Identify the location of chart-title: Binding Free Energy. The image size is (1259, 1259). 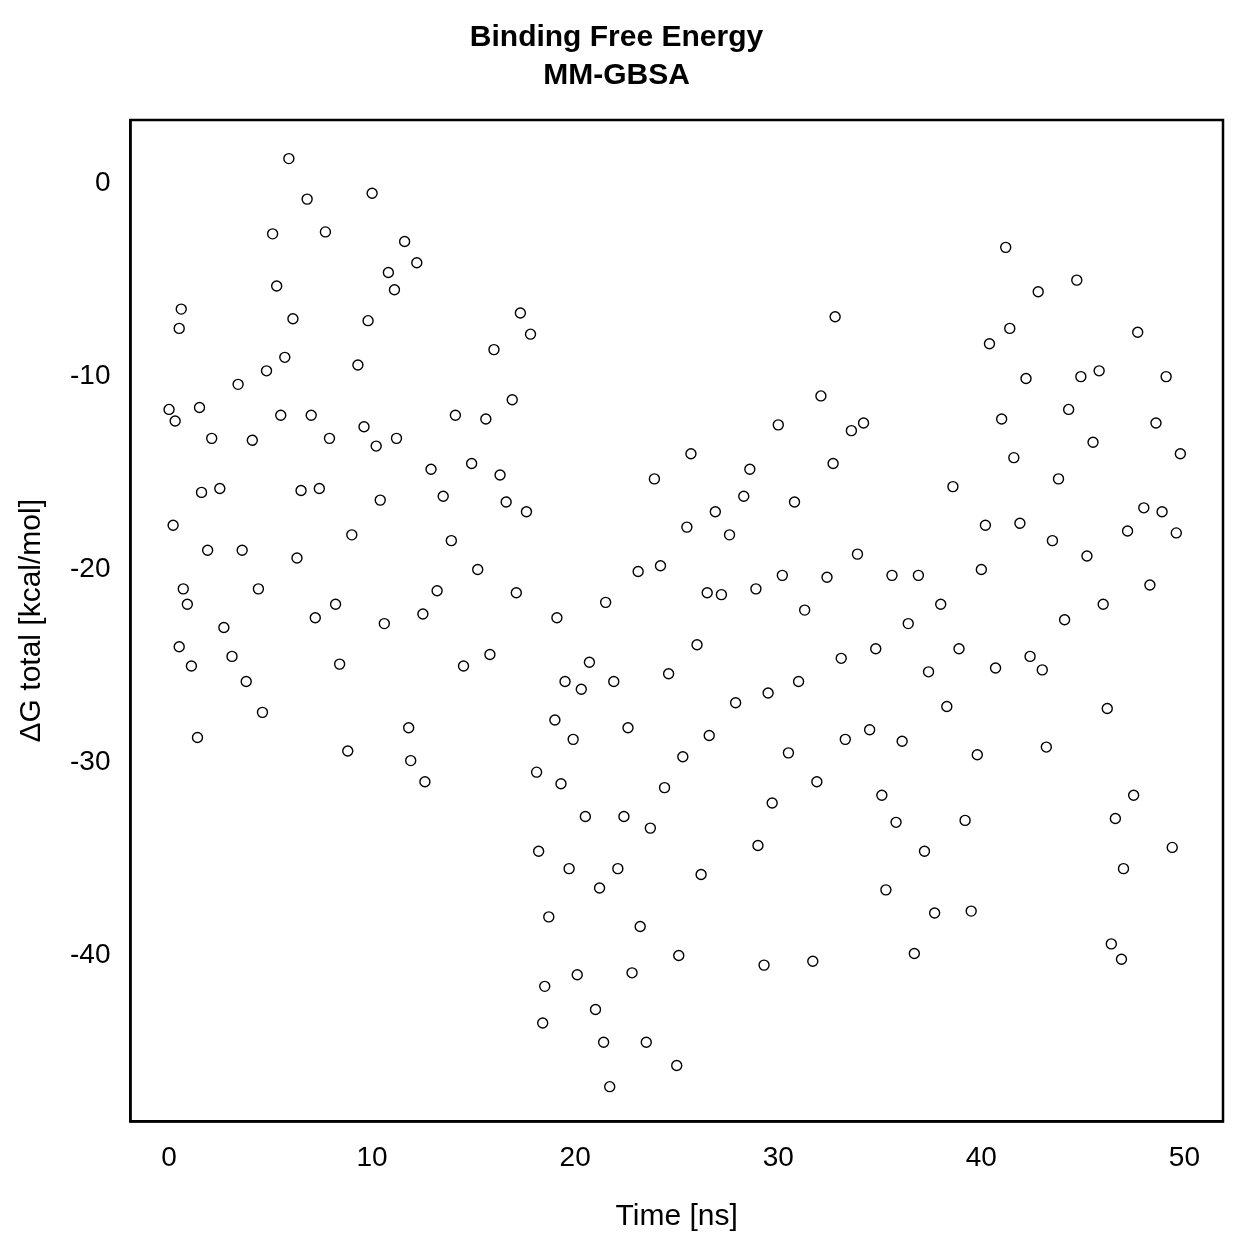
(616, 36).